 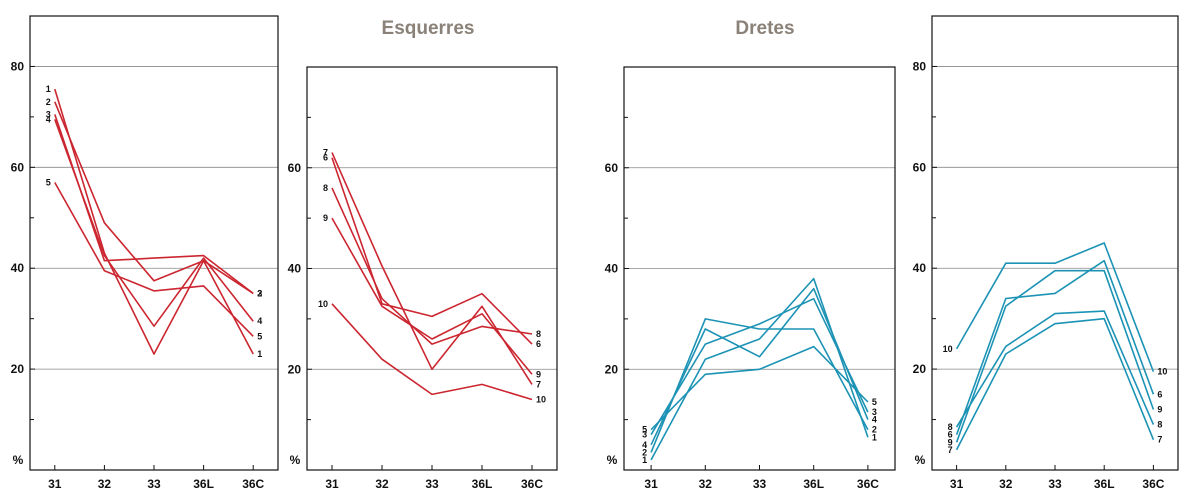 I want to click on group-title-right: Dretes, so click(x=764, y=28).